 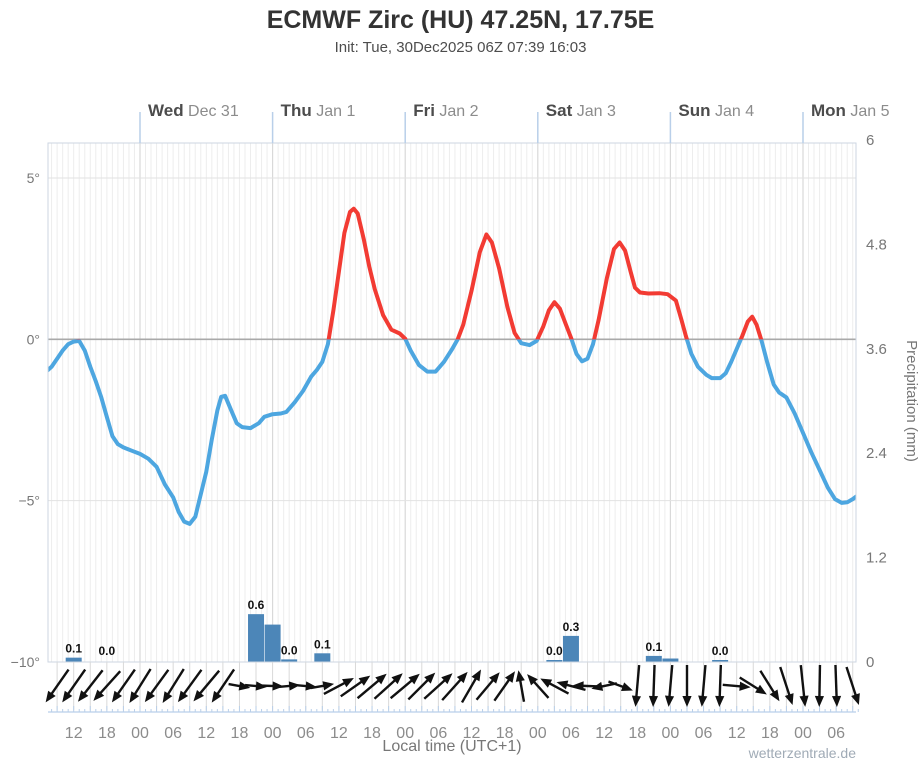 I want to click on time-tick-label: 00, so click(x=538, y=733).